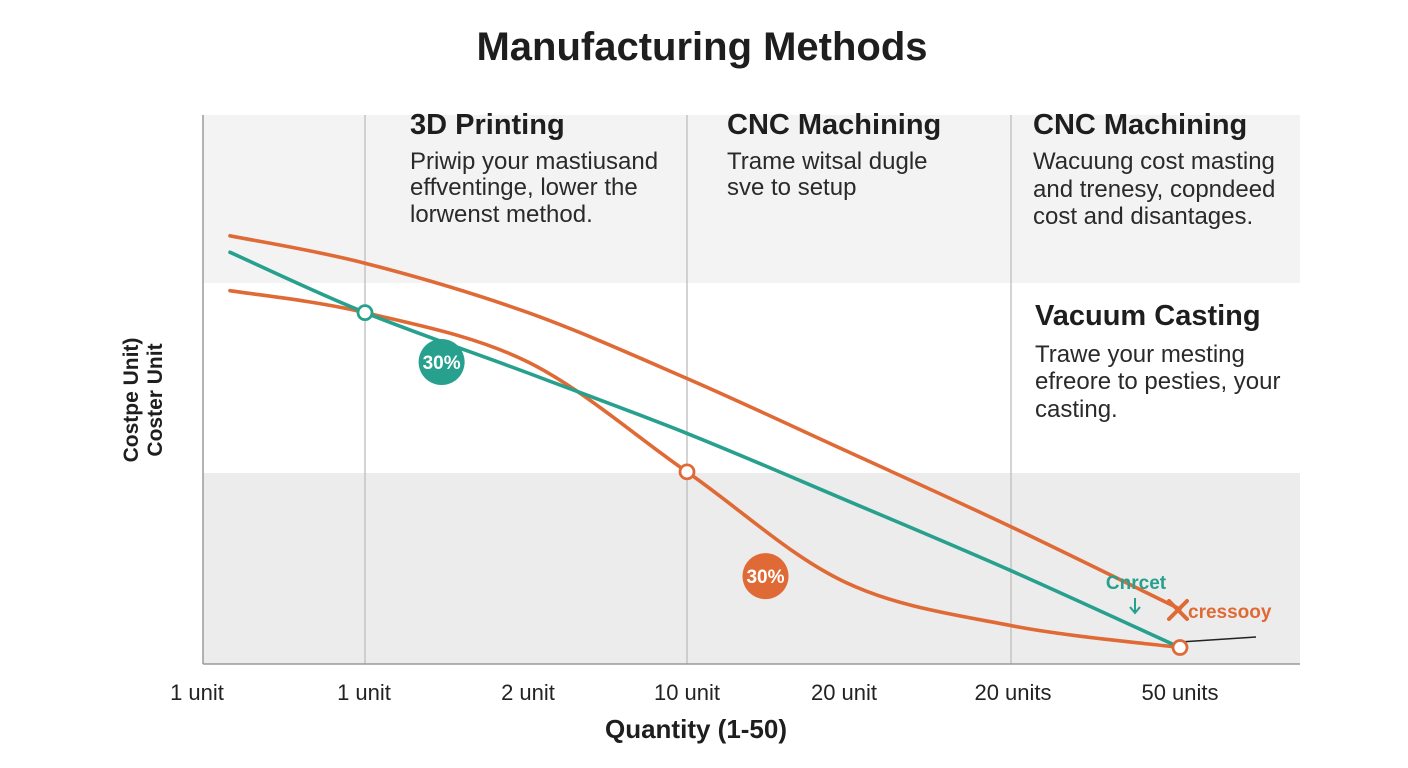  What do you see at coordinates (1148, 316) in the screenshot?
I see `region-heading-vacuum-casting: Vacuum Casting` at bounding box center [1148, 316].